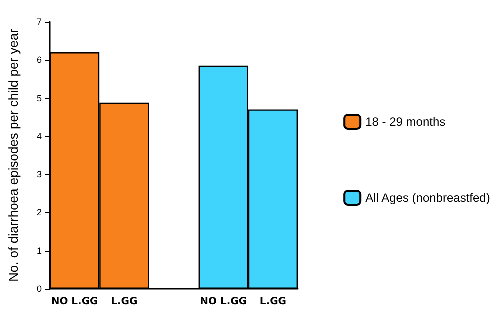 The width and height of the screenshot is (498, 320). I want to click on y-tick-label: 2, so click(39, 213).